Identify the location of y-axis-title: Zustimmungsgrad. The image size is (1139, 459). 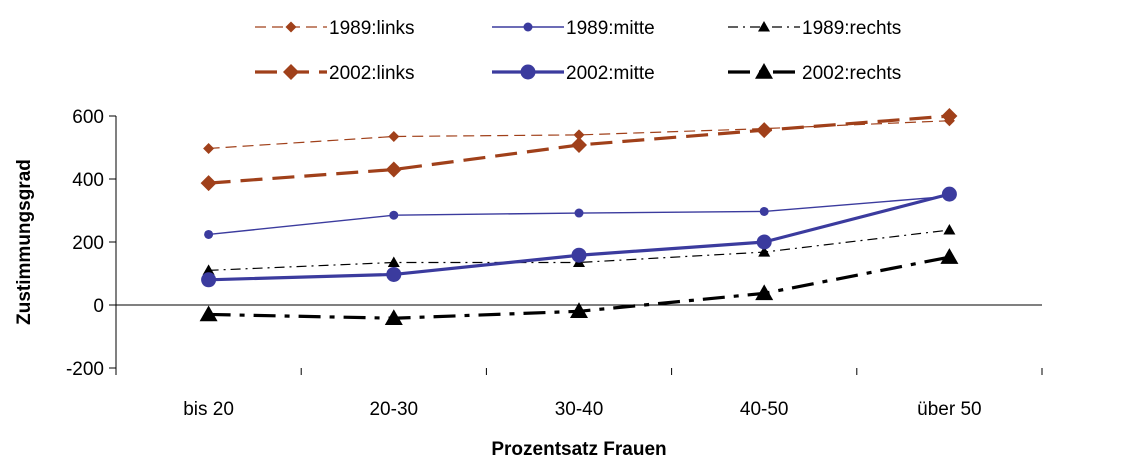
(24, 242).